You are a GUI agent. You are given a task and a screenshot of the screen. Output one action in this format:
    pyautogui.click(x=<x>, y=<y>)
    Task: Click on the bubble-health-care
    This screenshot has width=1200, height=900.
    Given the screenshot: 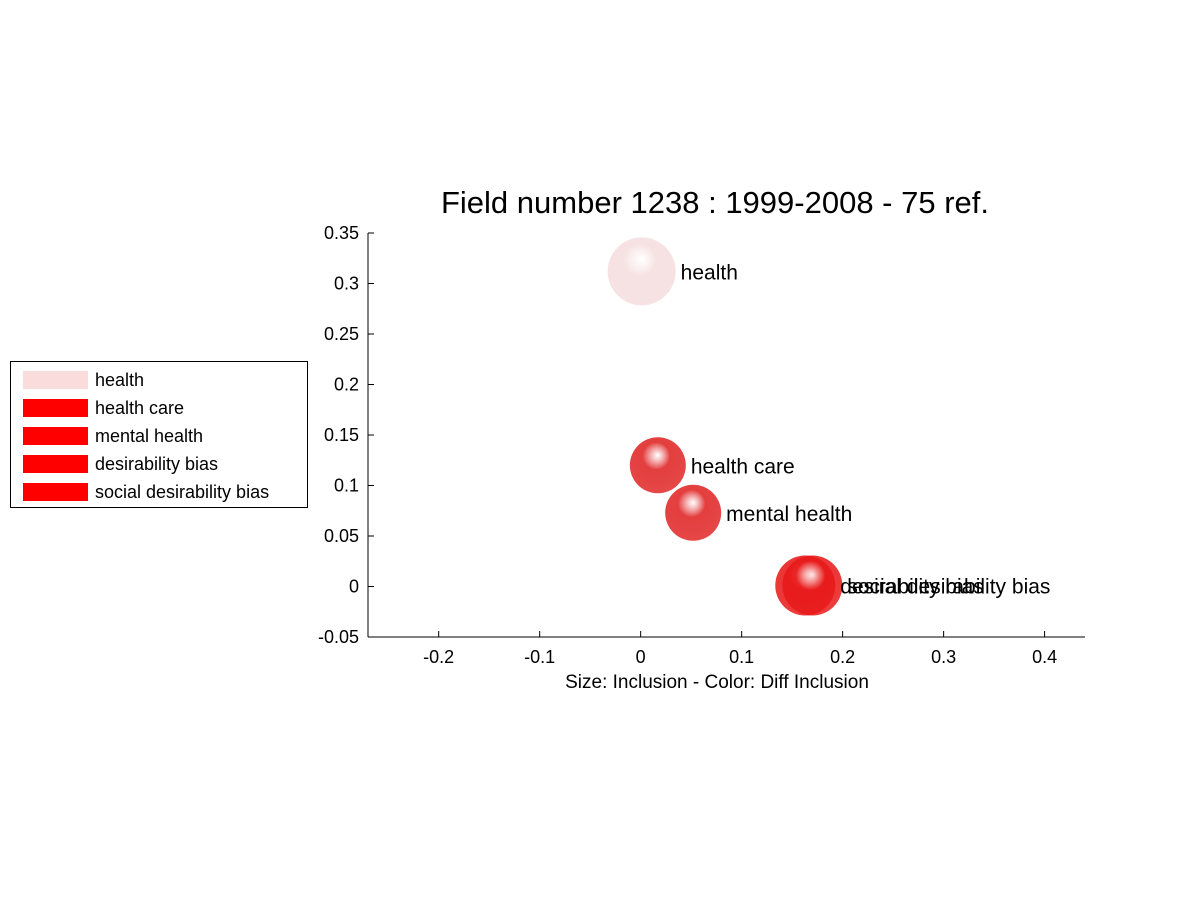 What is the action you would take?
    pyautogui.click(x=657, y=465)
    